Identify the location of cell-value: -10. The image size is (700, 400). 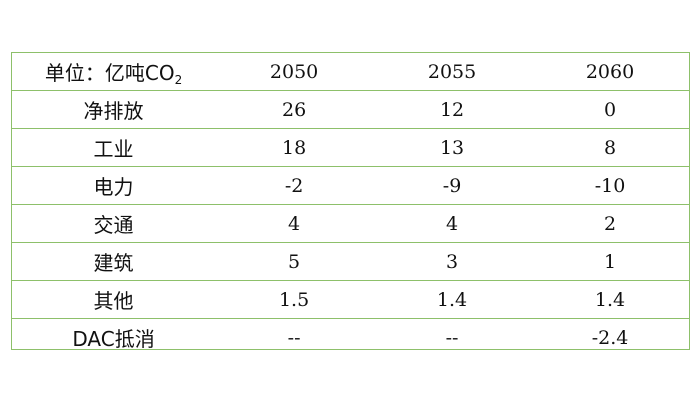
(610, 185).